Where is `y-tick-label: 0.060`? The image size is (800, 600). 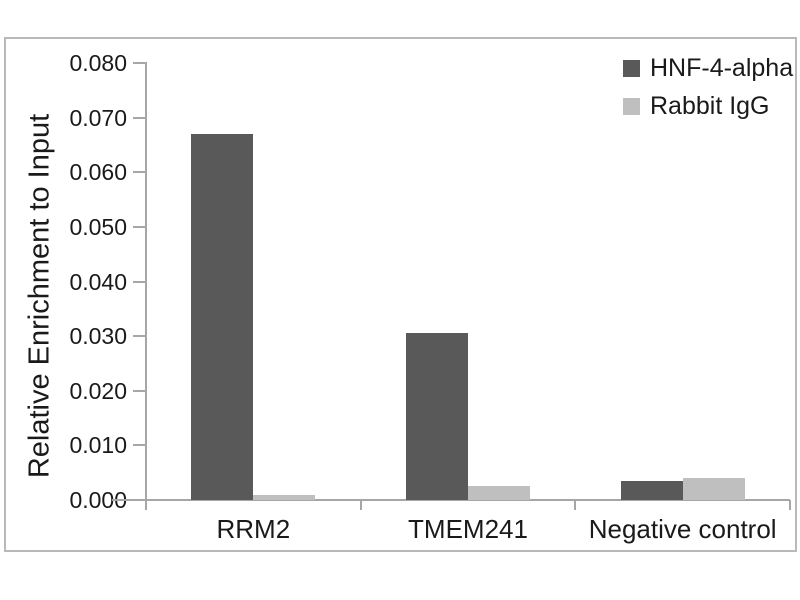 y-tick-label: 0.060 is located at coordinates (98, 172).